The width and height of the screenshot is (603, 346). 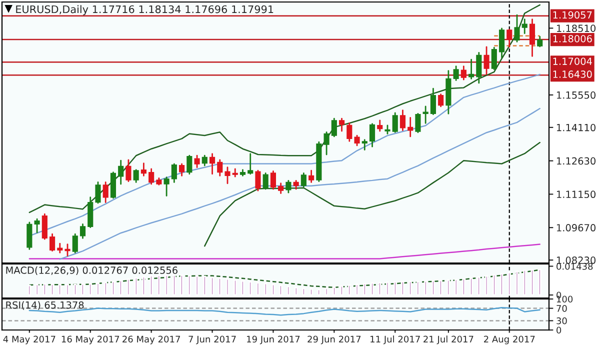 I want to click on y-tick-label: 30, so click(x=561, y=320).